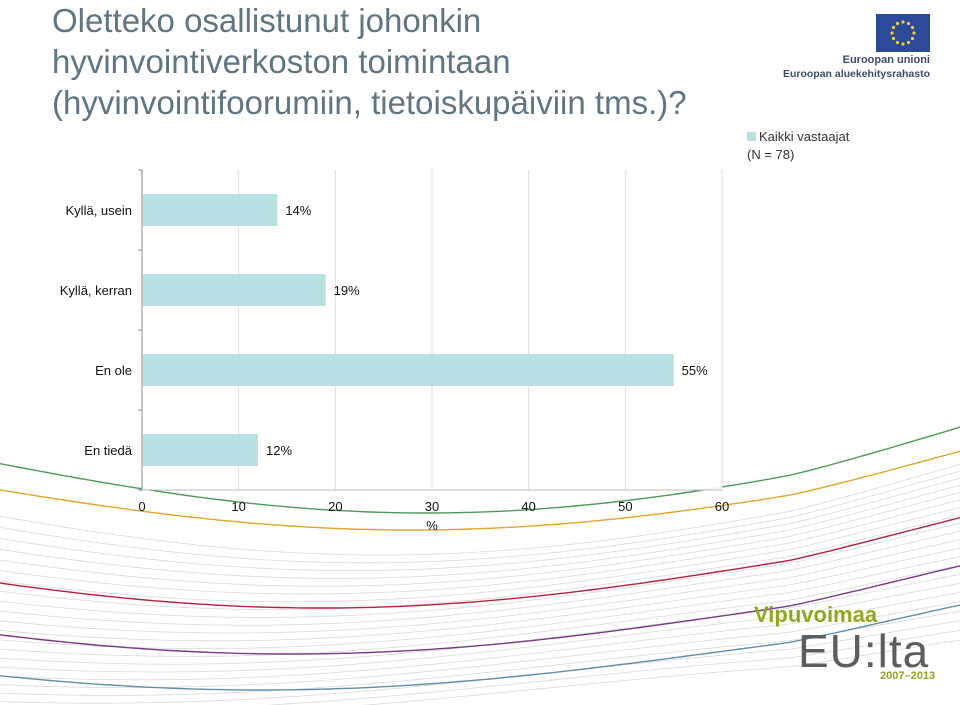 The image size is (960, 705). Describe the element at coordinates (113, 370) in the screenshot. I see `category-label: En ole` at that location.